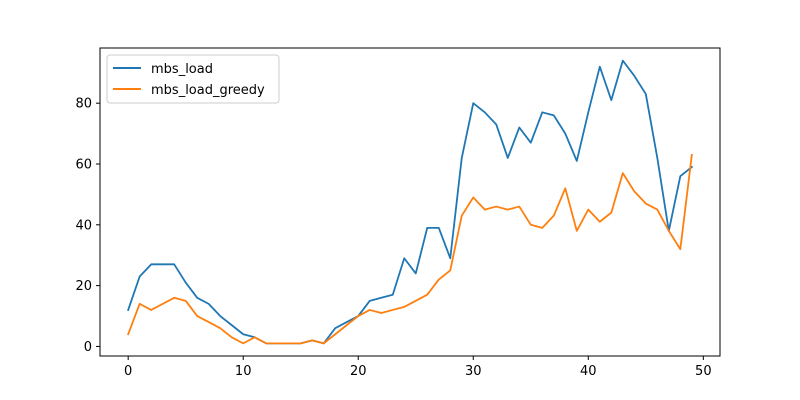 This screenshot has width=800, height=400. What do you see at coordinates (243, 371) in the screenshot?
I see `x-tick-label: 10` at bounding box center [243, 371].